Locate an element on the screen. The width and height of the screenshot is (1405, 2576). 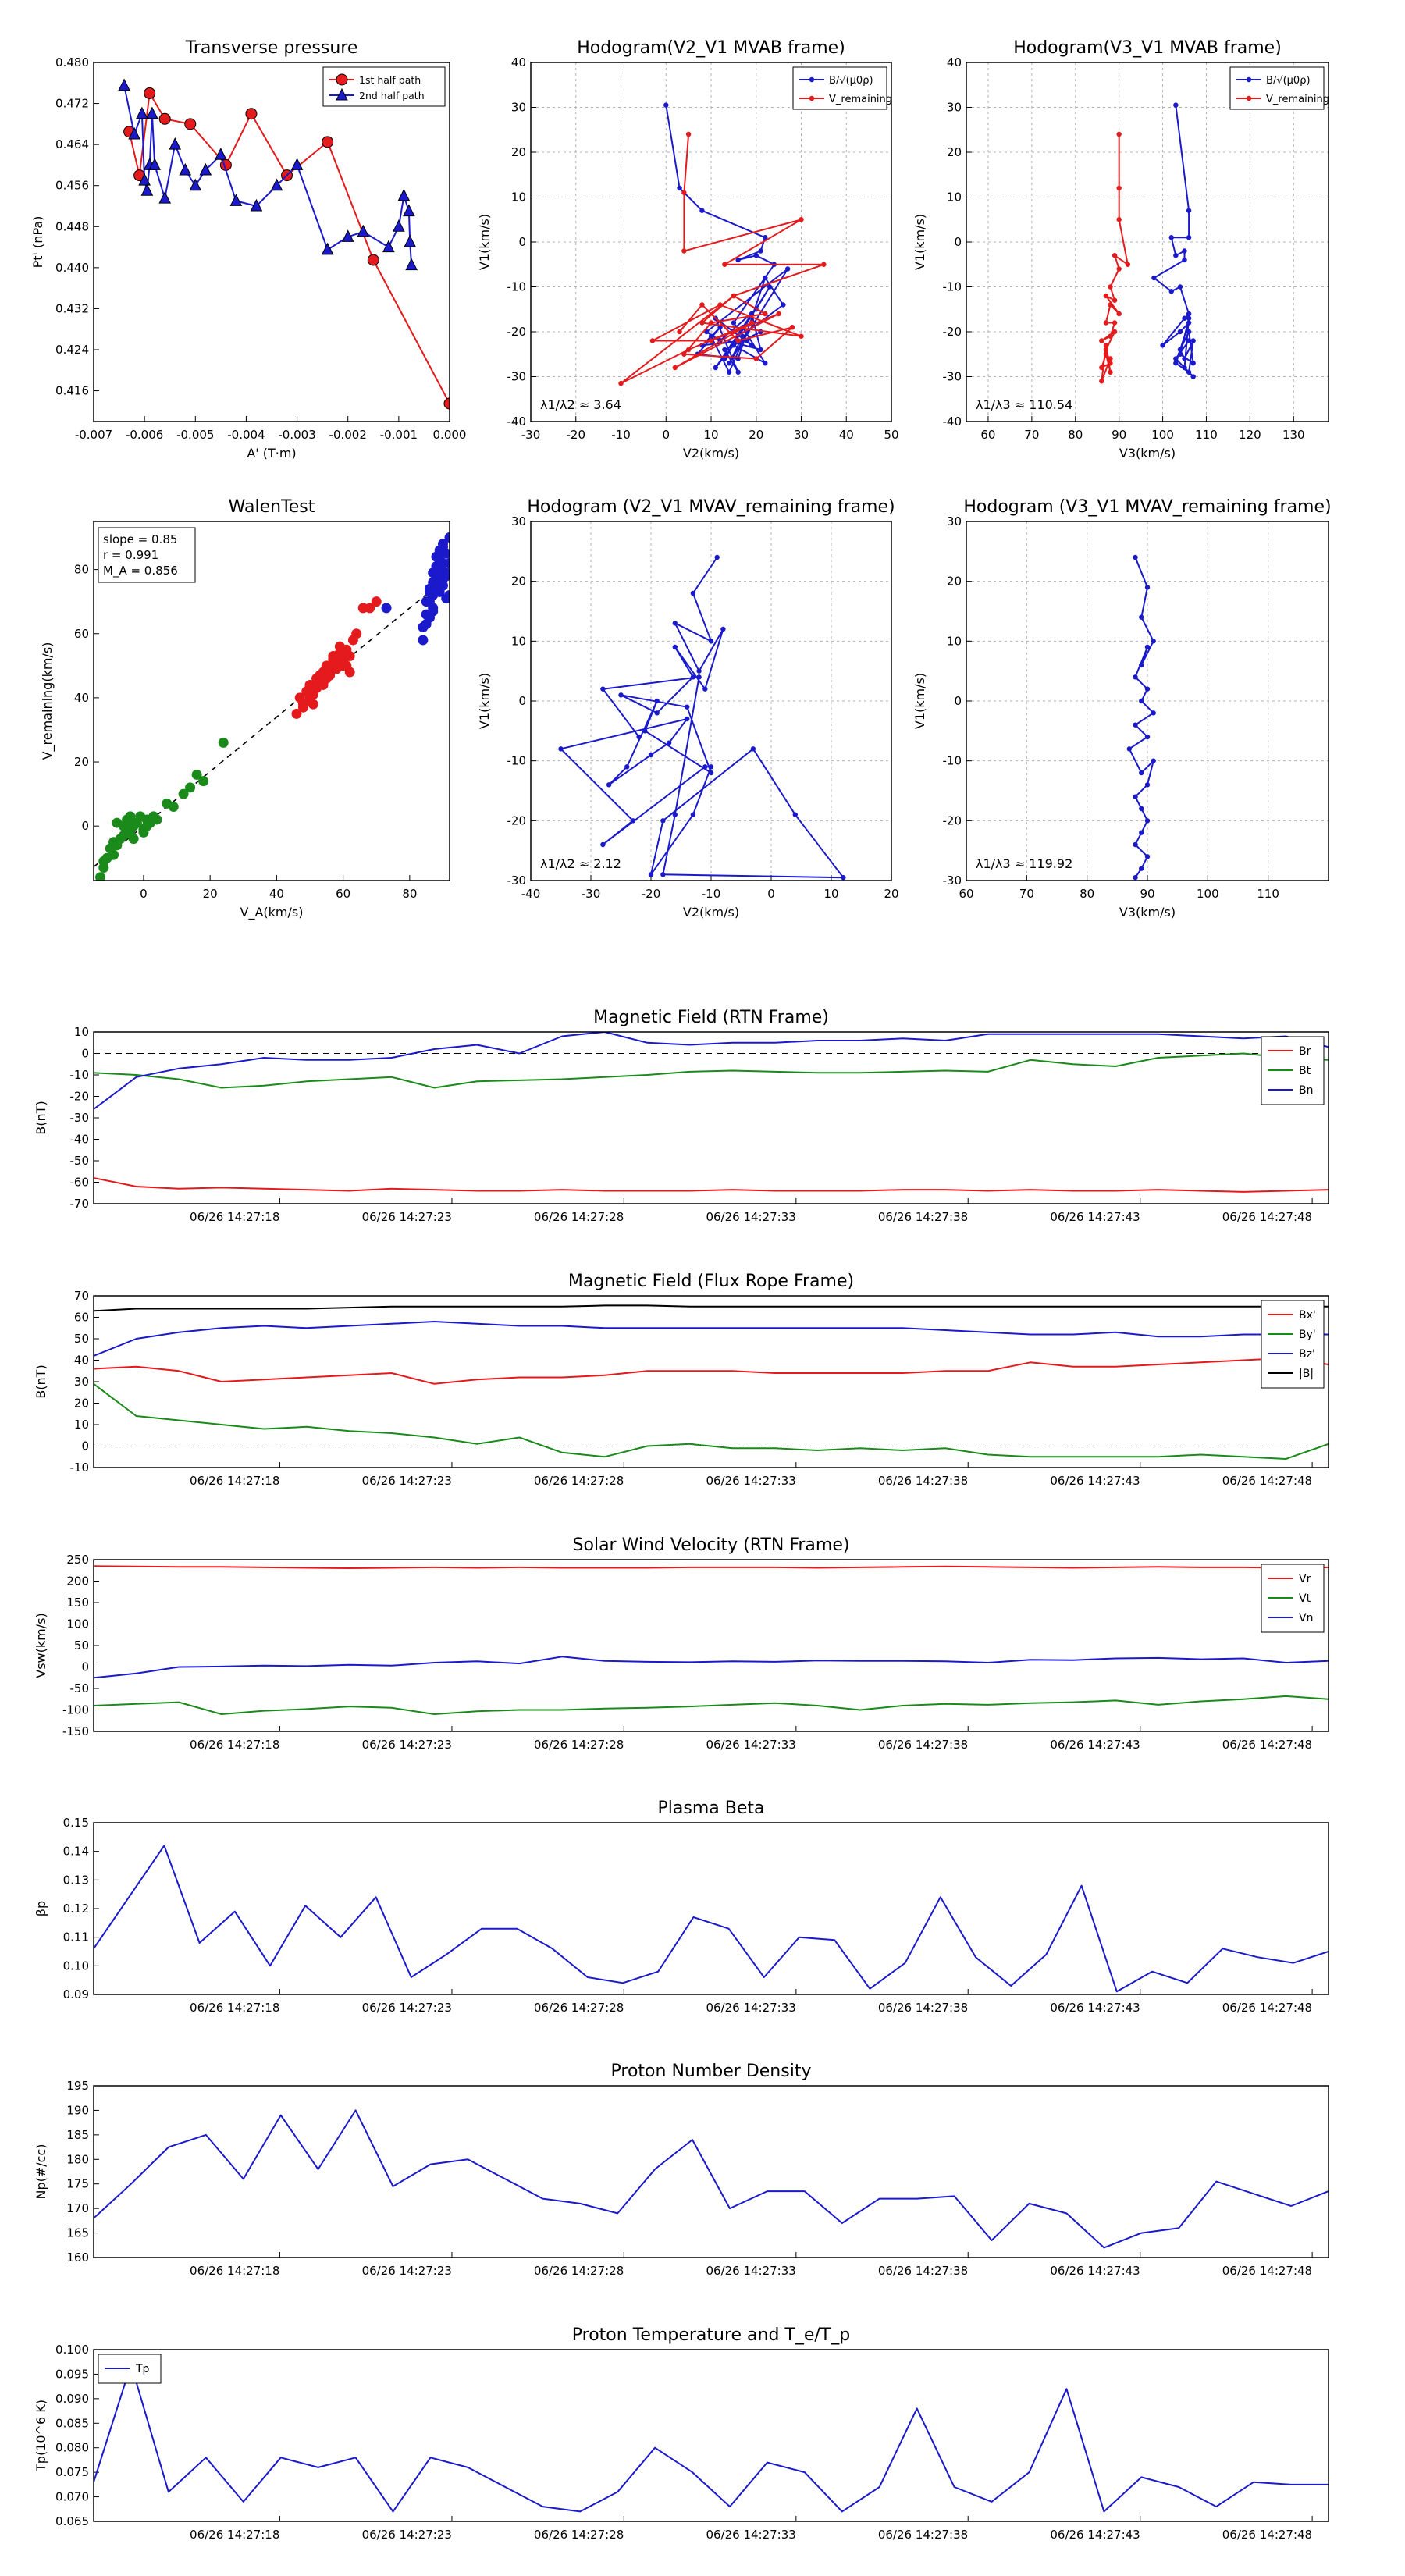
y-tick-label: 30 is located at coordinates (955, 521).